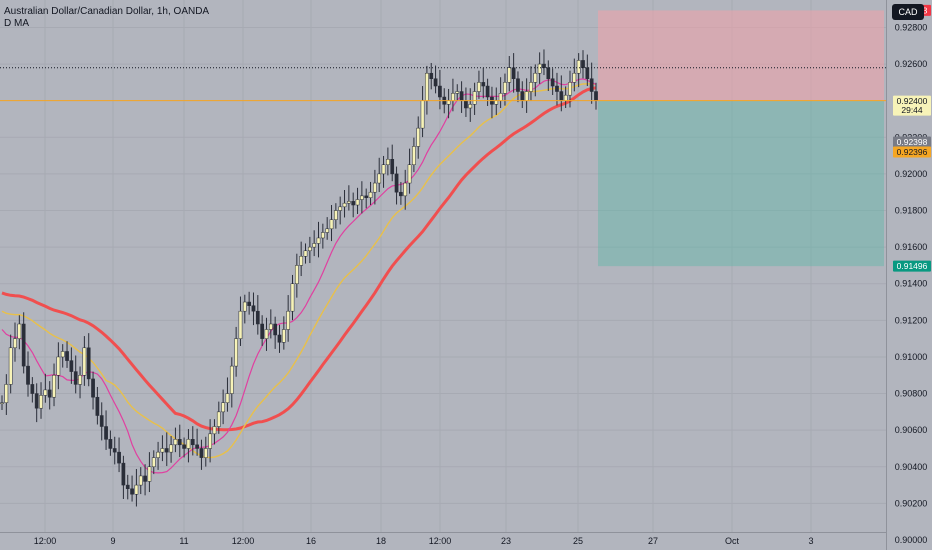 The height and width of the screenshot is (550, 932). What do you see at coordinates (112, 541) in the screenshot?
I see `x-tick-label: 9` at bounding box center [112, 541].